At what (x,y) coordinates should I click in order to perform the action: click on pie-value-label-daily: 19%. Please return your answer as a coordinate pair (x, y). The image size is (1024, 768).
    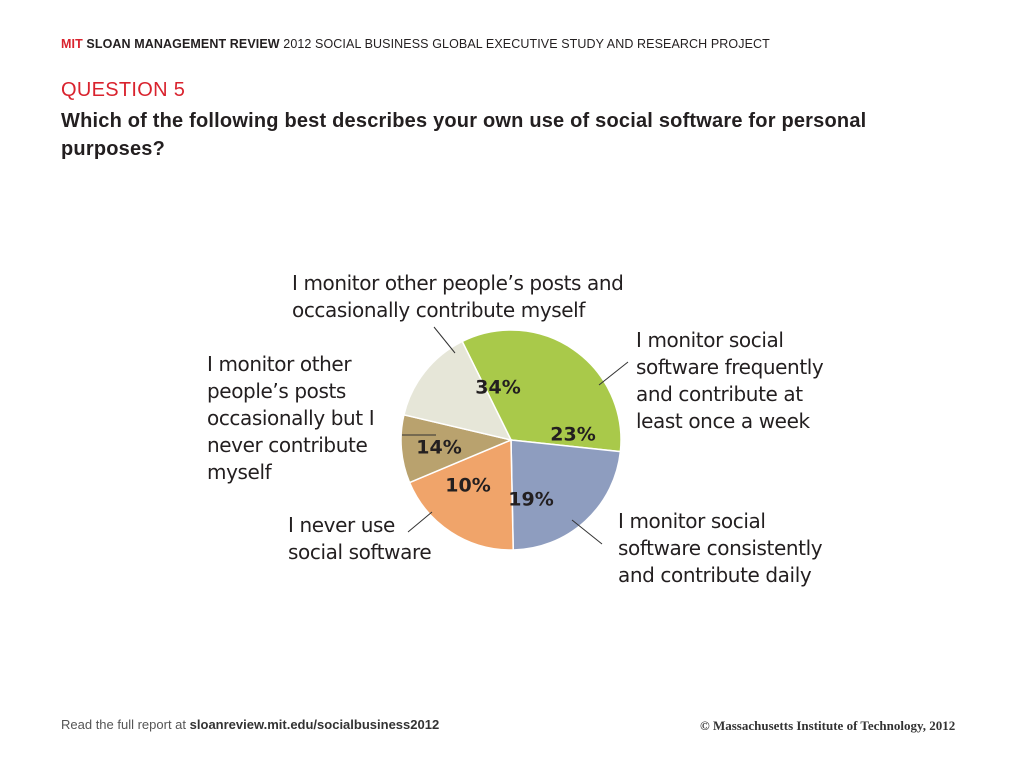
    Looking at the image, I should click on (530, 500).